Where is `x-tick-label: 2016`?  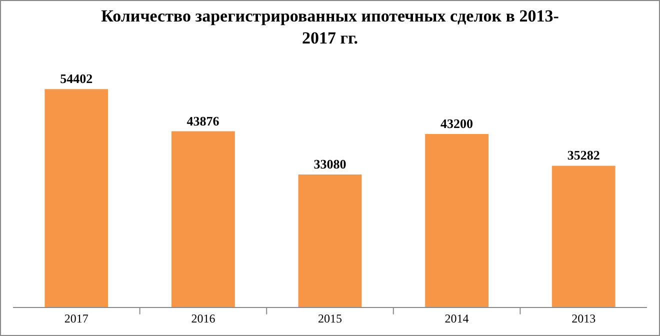
x-tick-label: 2016 is located at coordinates (203, 318).